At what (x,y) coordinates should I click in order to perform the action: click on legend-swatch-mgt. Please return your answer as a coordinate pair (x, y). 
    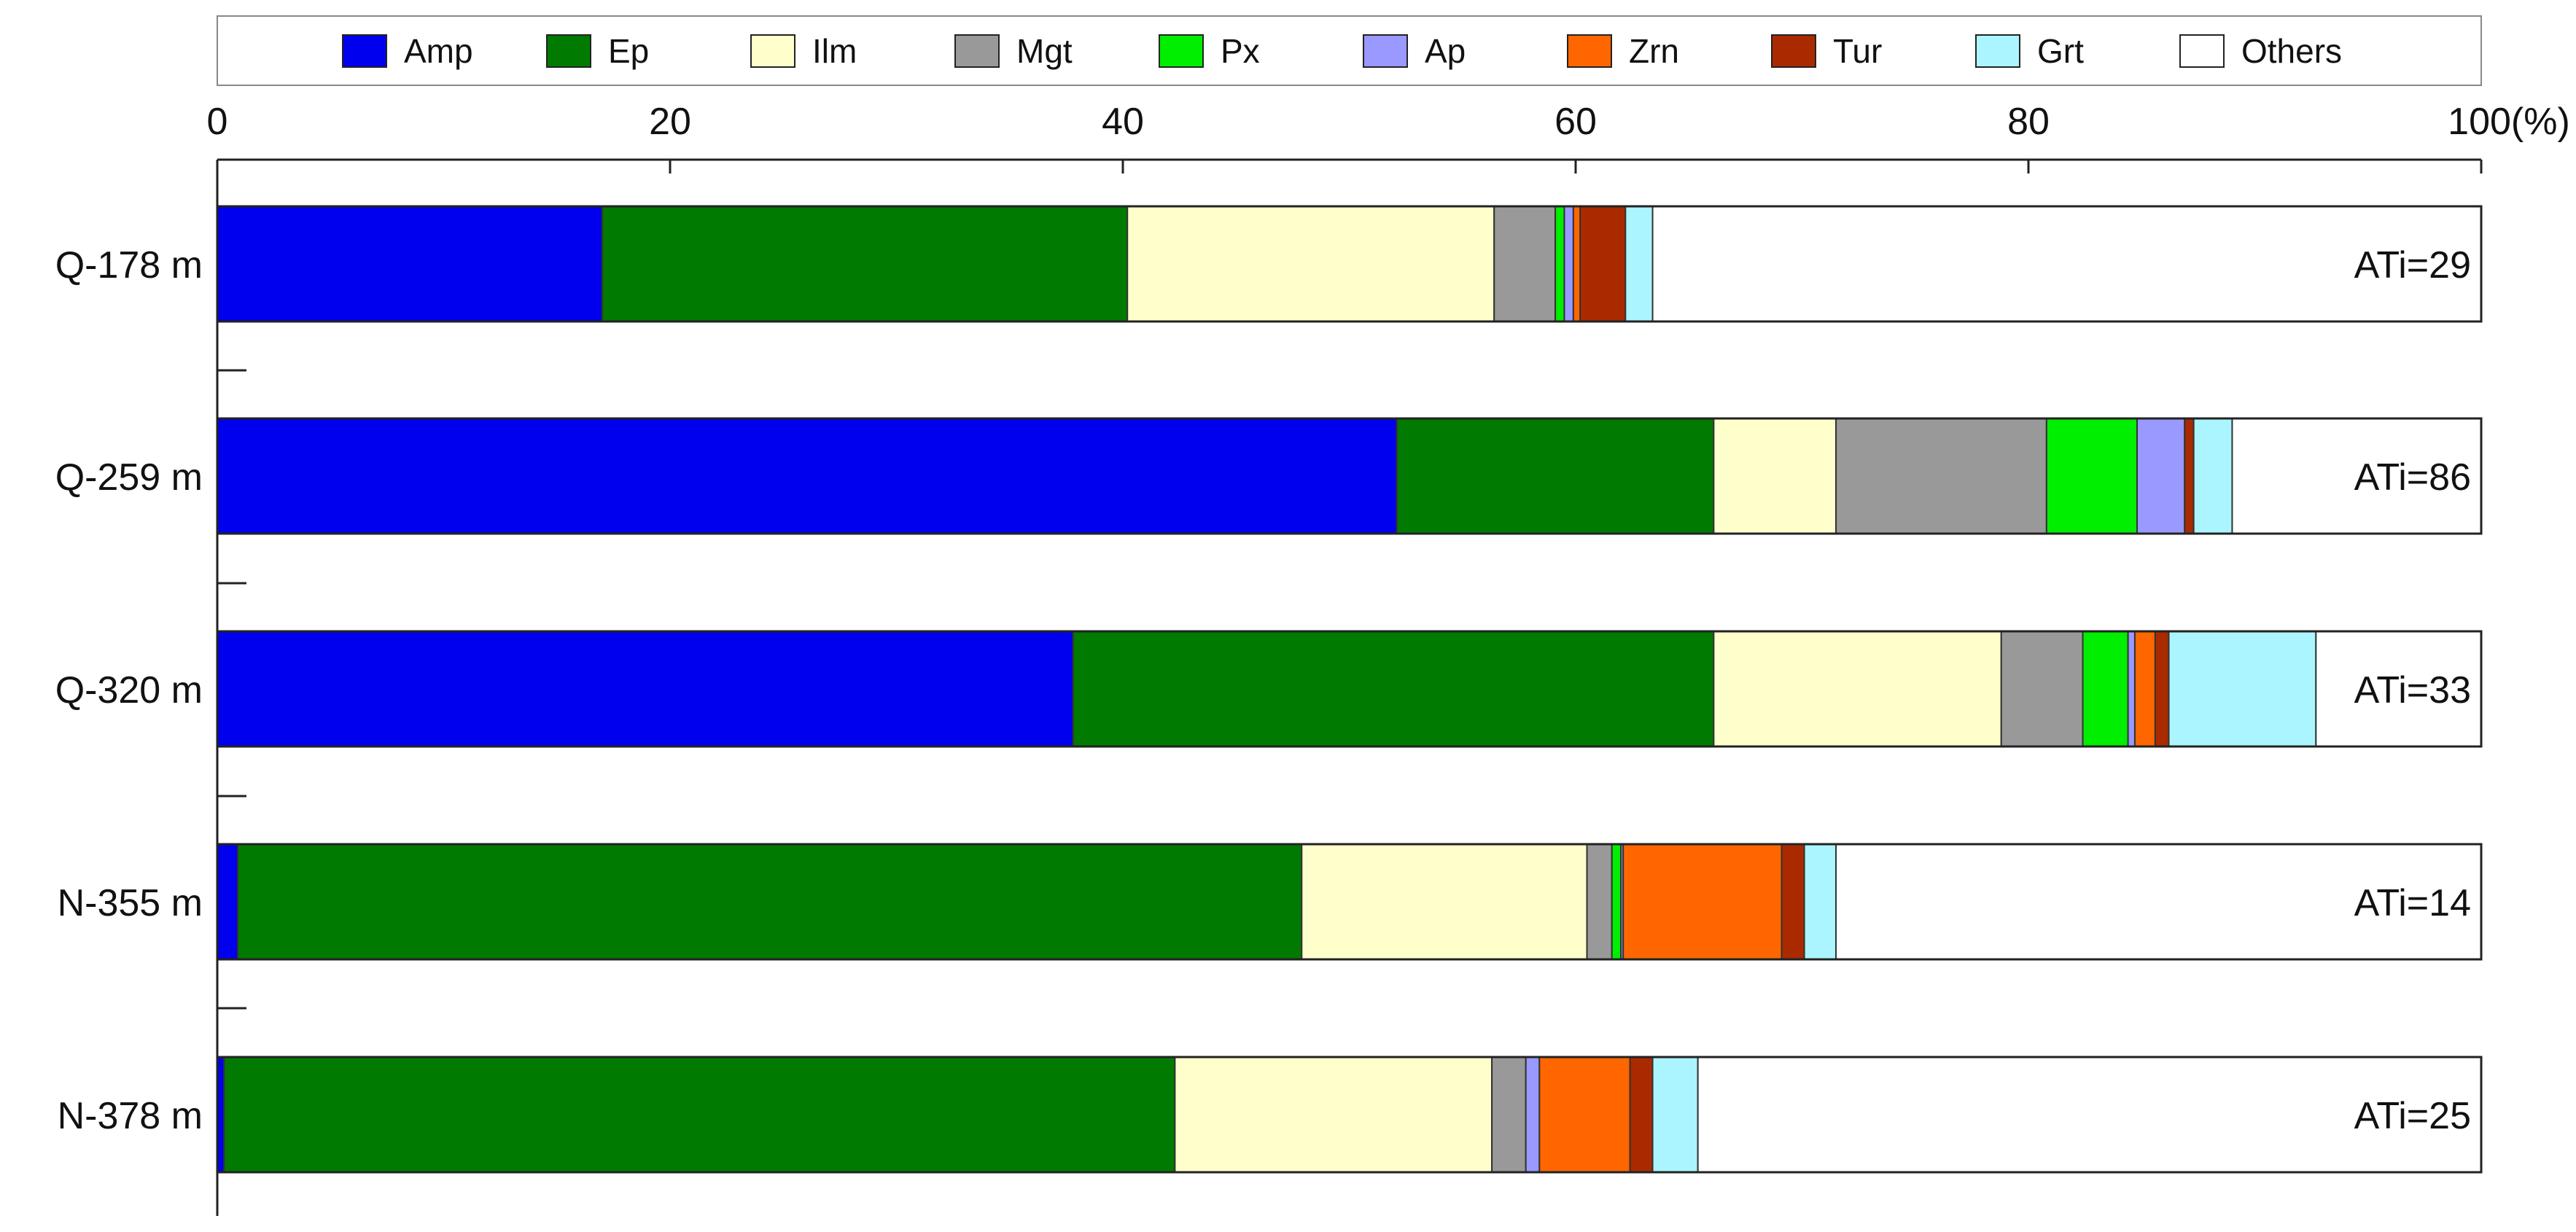
    Looking at the image, I should click on (977, 51).